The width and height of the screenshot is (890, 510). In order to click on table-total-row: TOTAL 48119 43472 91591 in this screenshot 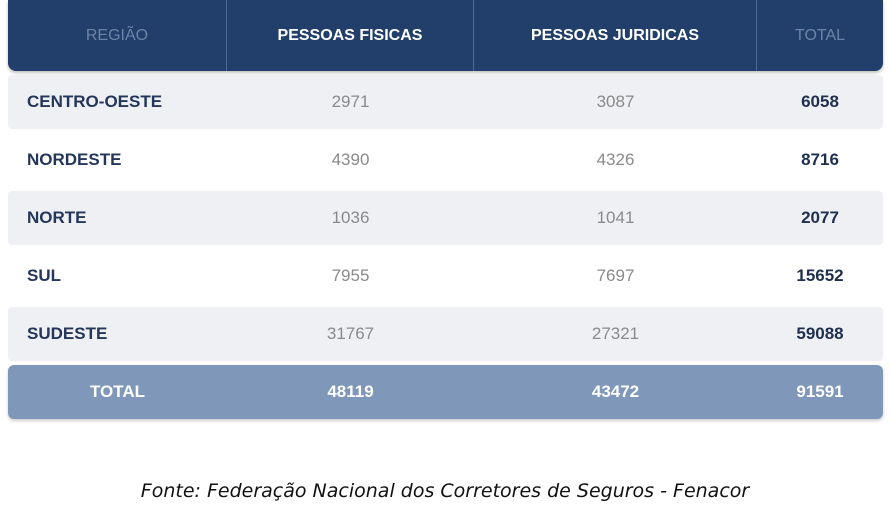, I will do `click(445, 392)`.